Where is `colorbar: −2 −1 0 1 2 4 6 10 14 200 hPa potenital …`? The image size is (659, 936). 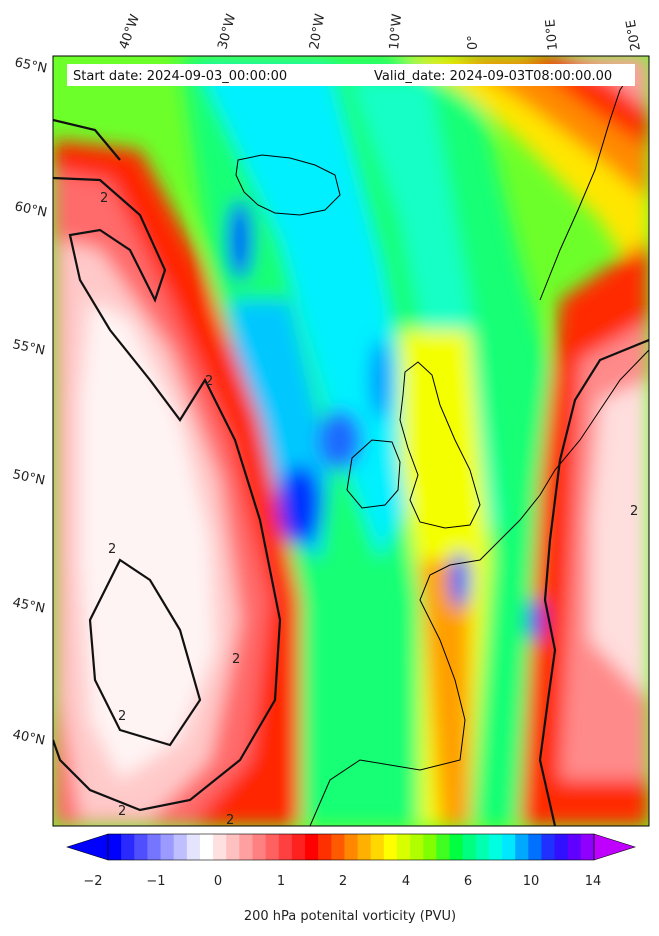
colorbar: −2 −1 0 1 2 4 6 10 14 200 hPa potenital … is located at coordinates (351, 878).